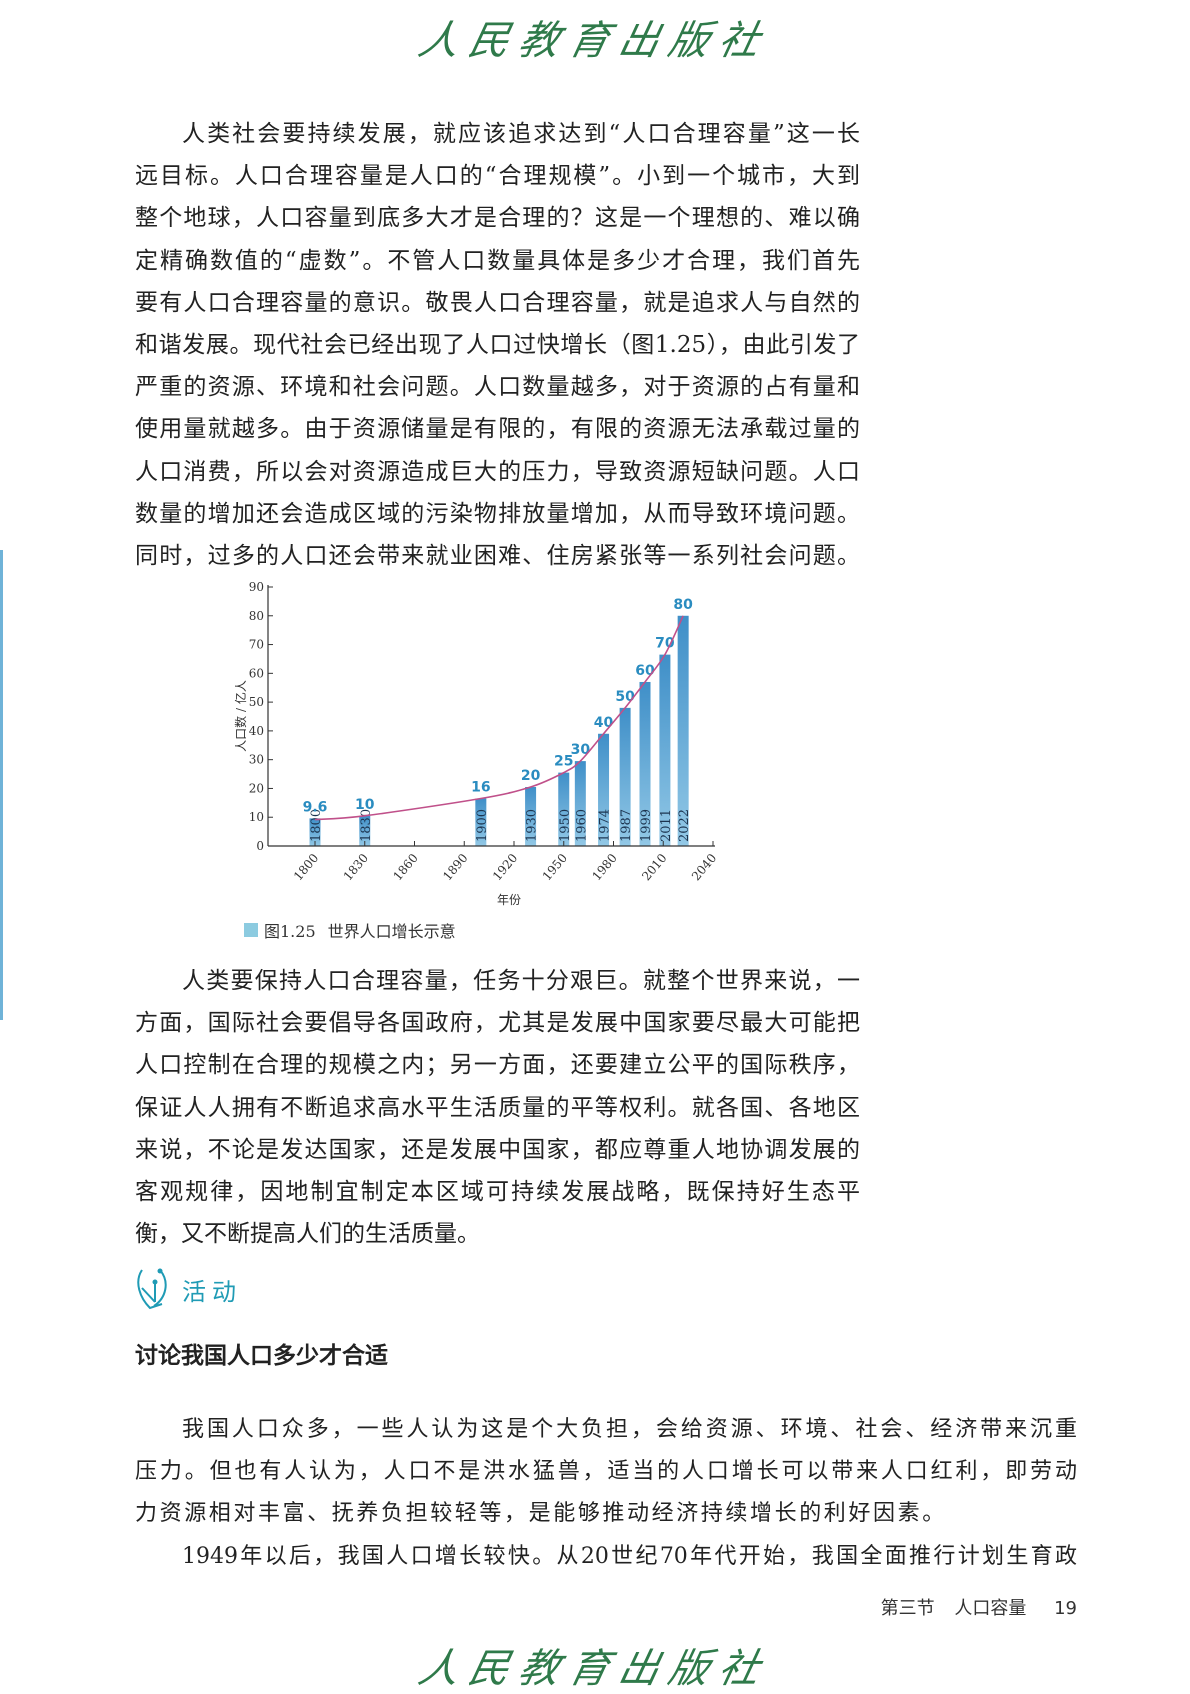 This screenshot has height=1694, width=1190. I want to click on y-tick-label: 80, so click(256, 616).